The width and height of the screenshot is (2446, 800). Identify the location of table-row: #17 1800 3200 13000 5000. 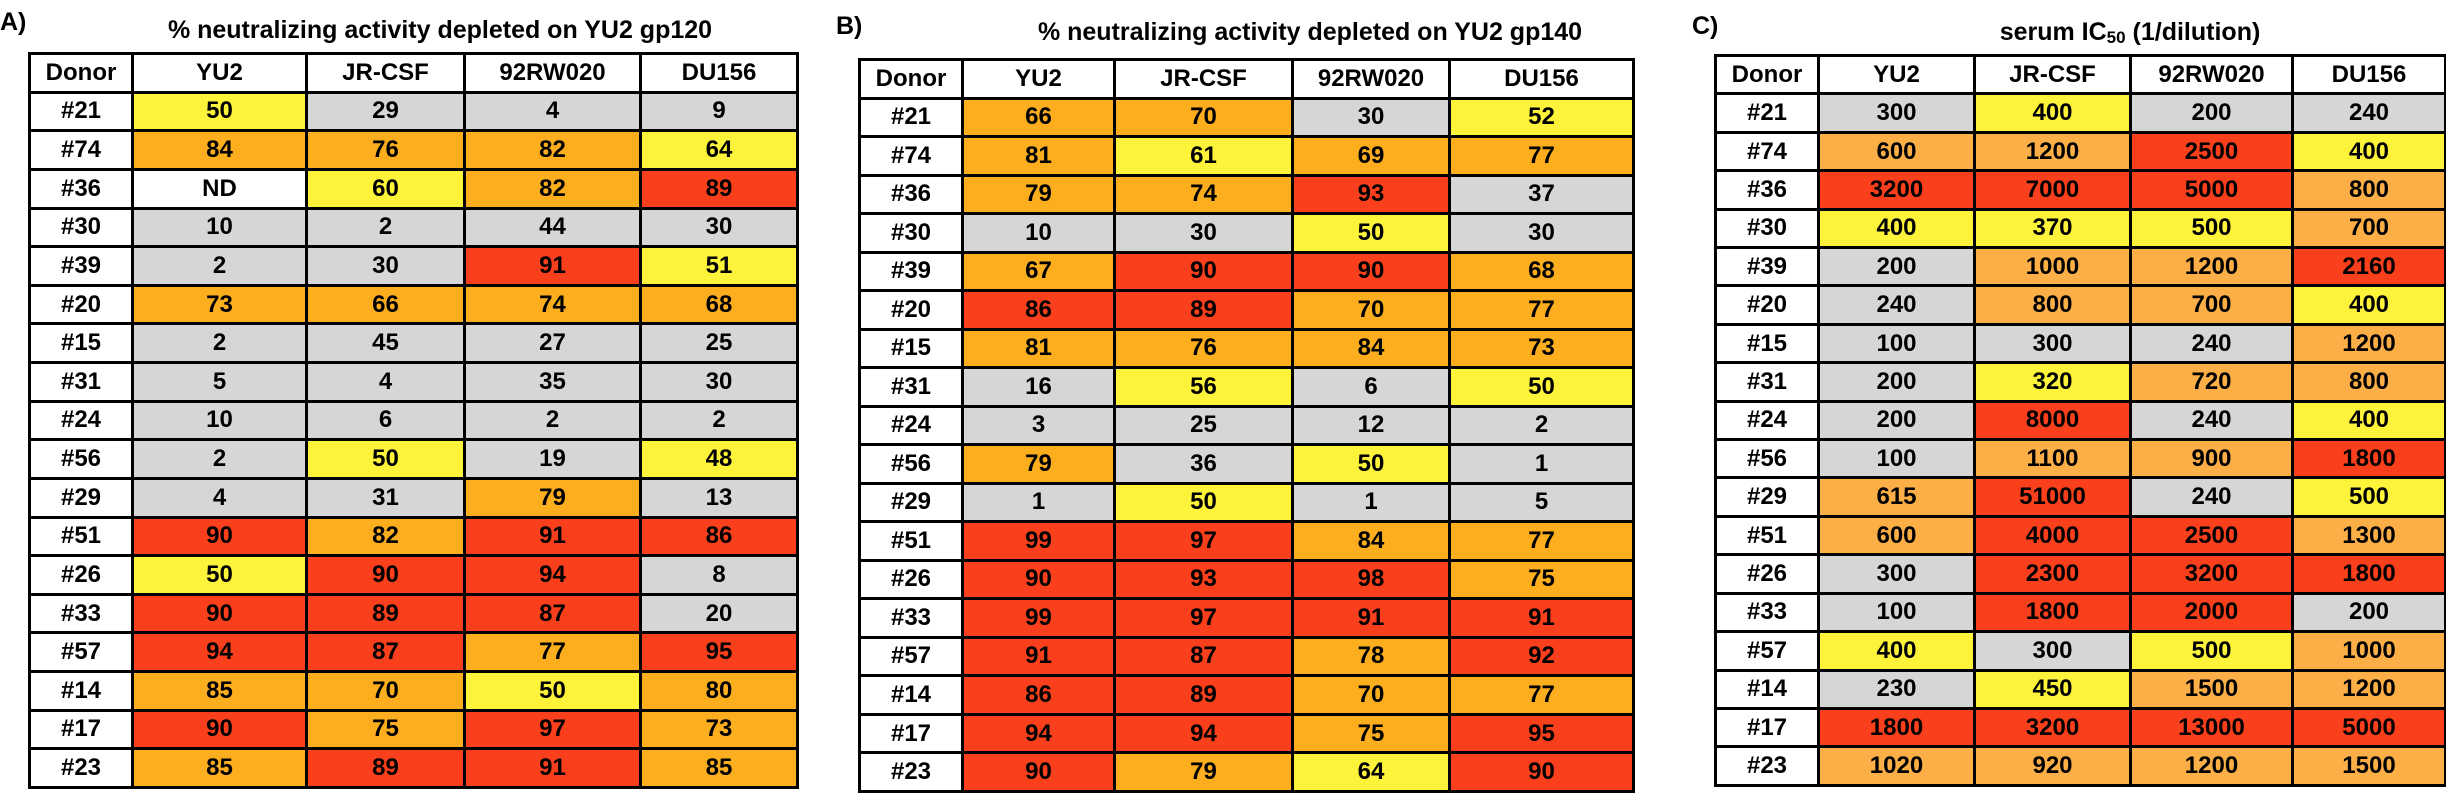
(2080, 727).